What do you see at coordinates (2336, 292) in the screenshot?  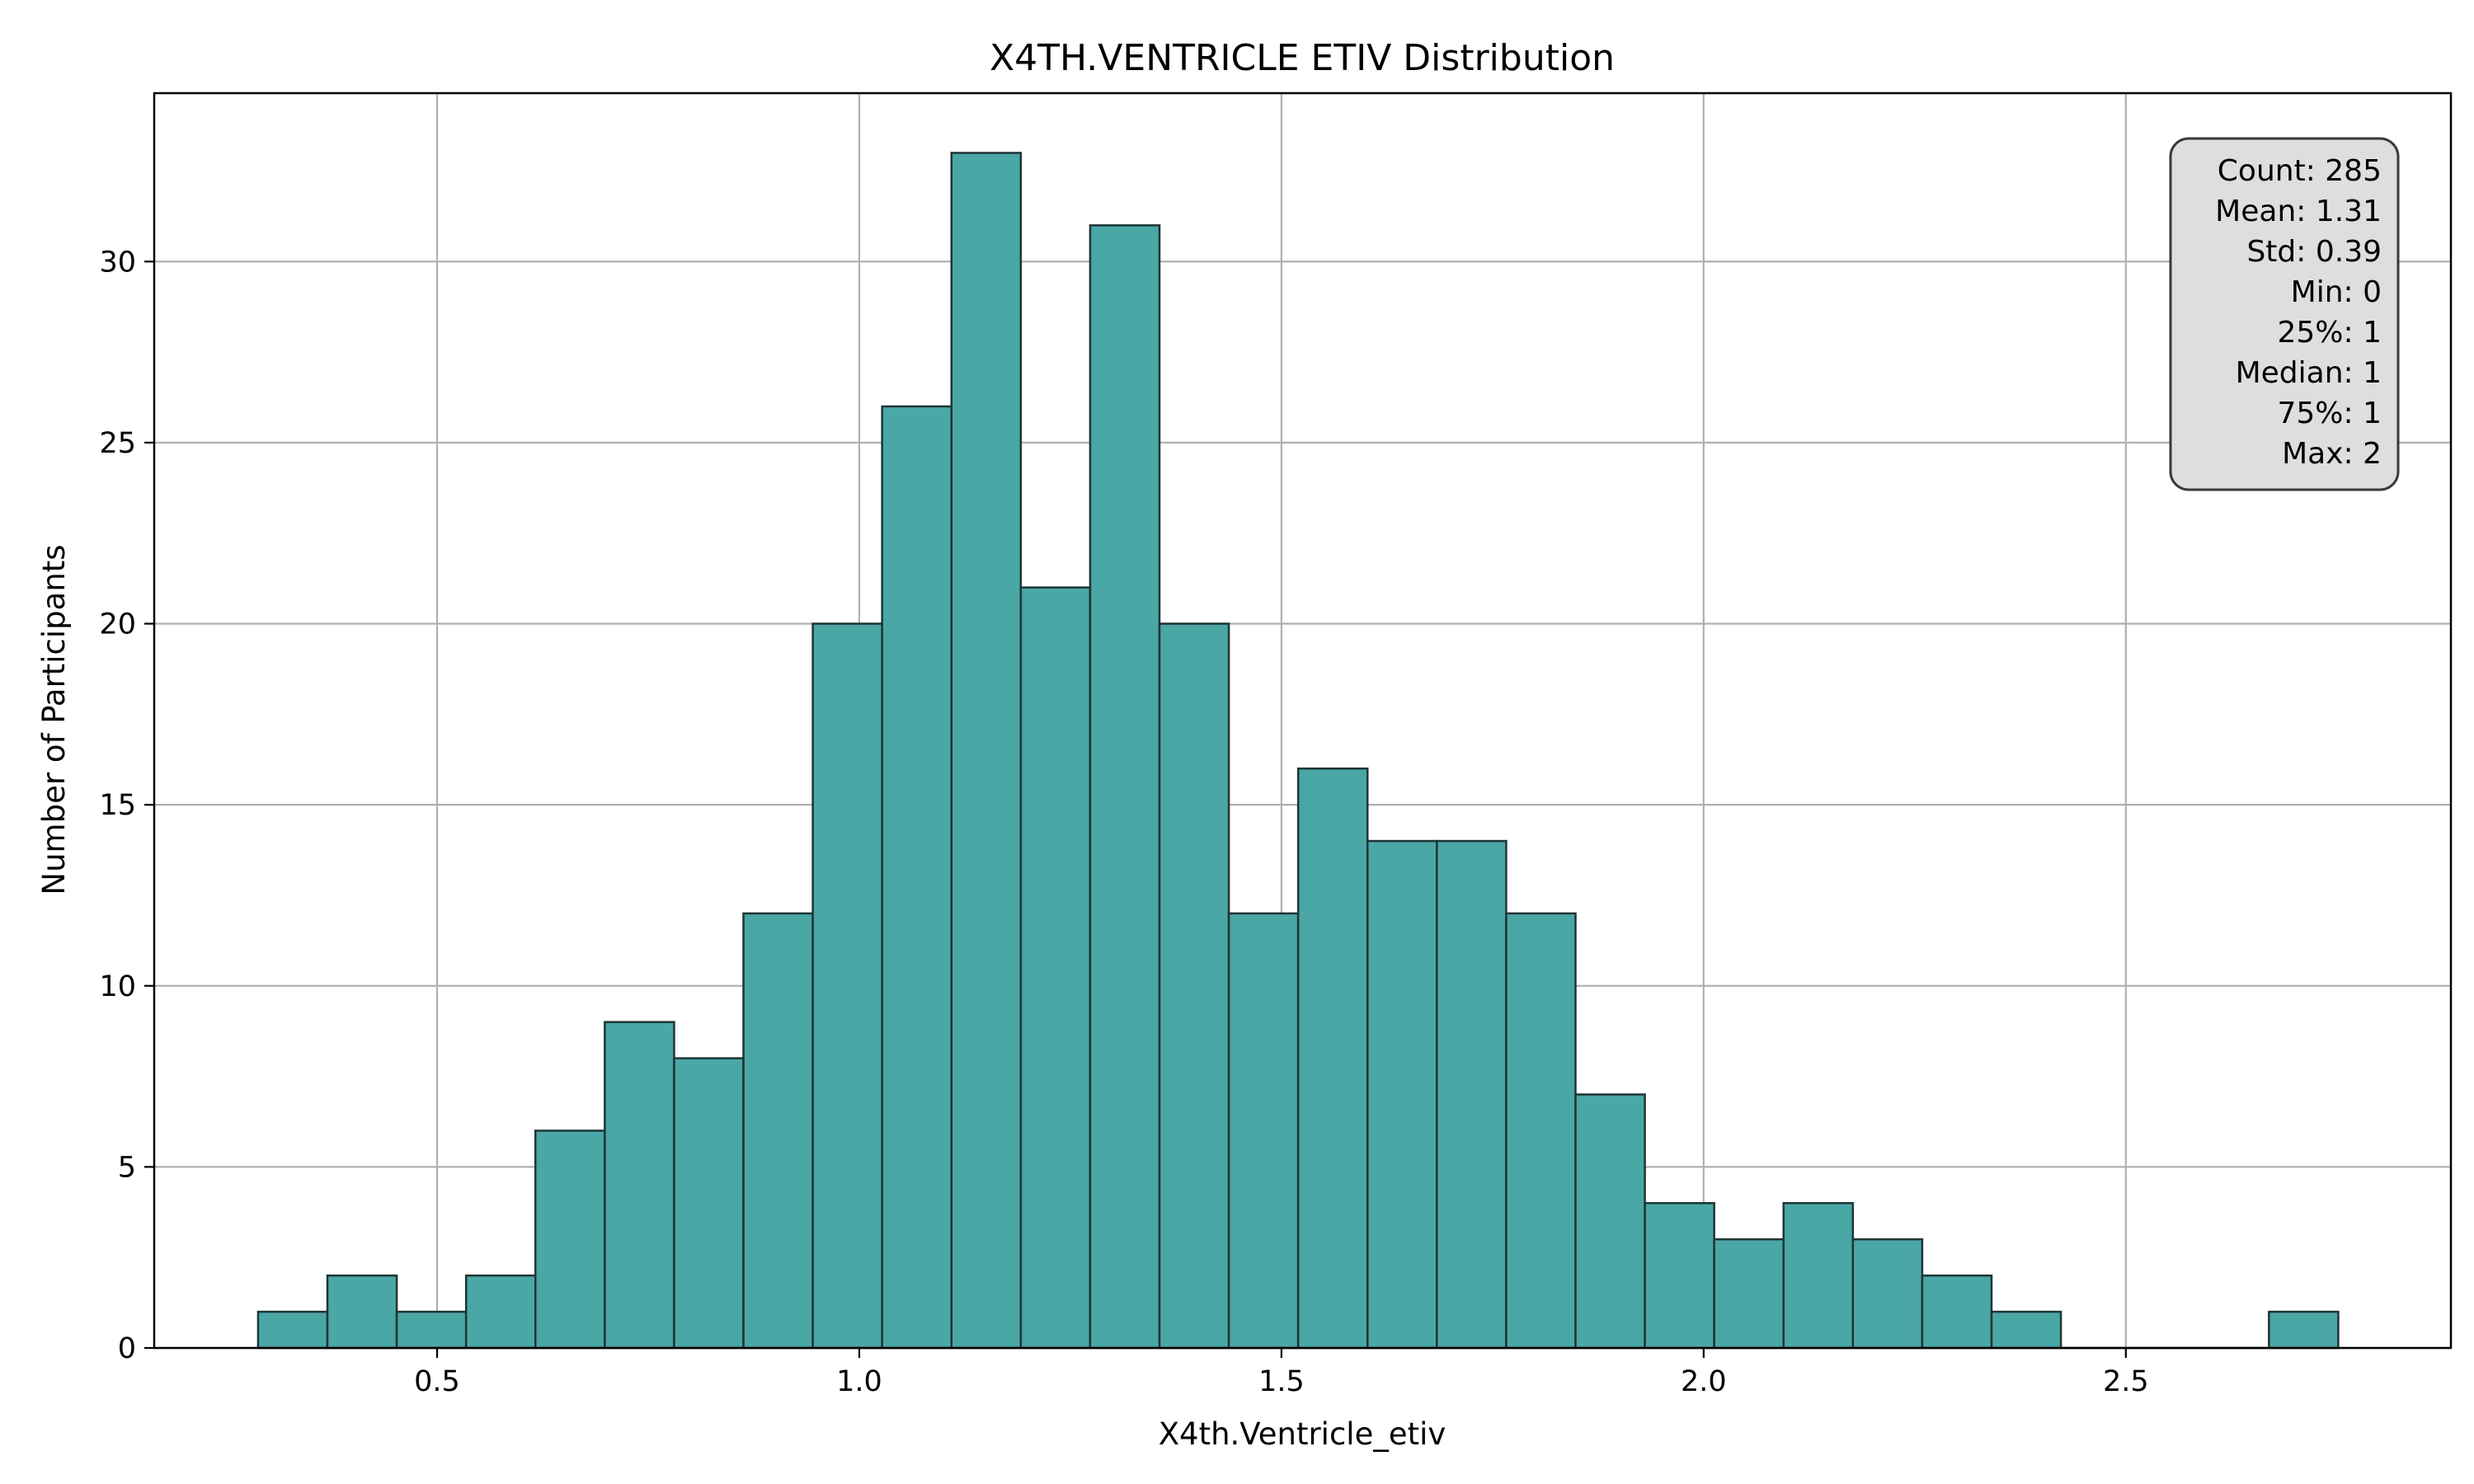 I see `stats-min: Min: 0` at bounding box center [2336, 292].